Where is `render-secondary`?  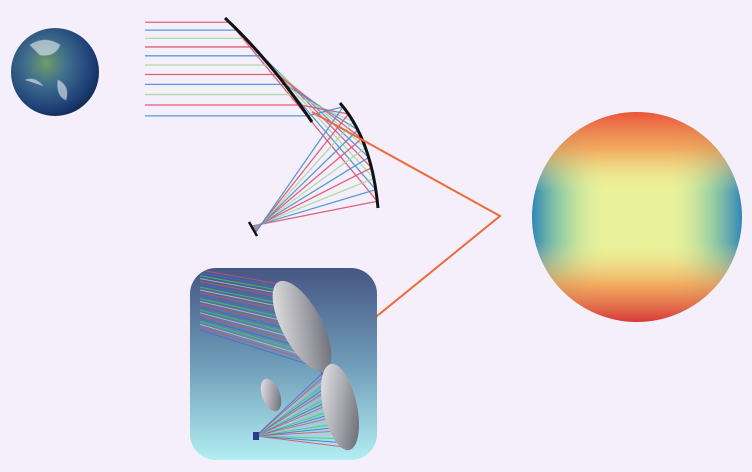 render-secondary is located at coordinates (340, 407).